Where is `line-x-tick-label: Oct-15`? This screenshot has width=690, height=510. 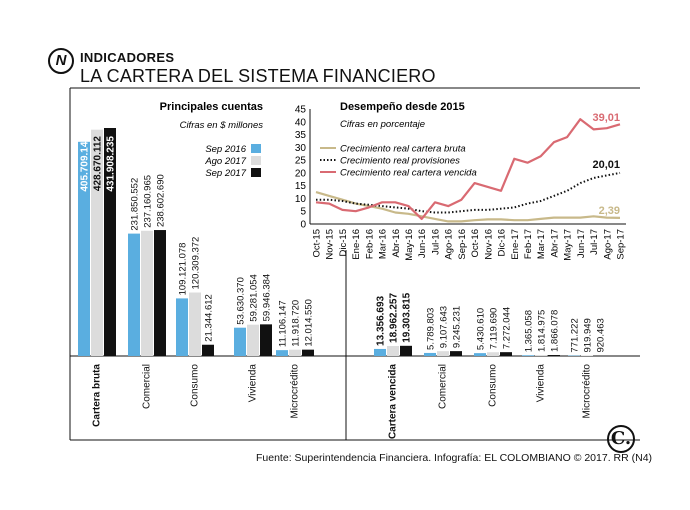 line-x-tick-label: Oct-15 is located at coordinates (317, 243).